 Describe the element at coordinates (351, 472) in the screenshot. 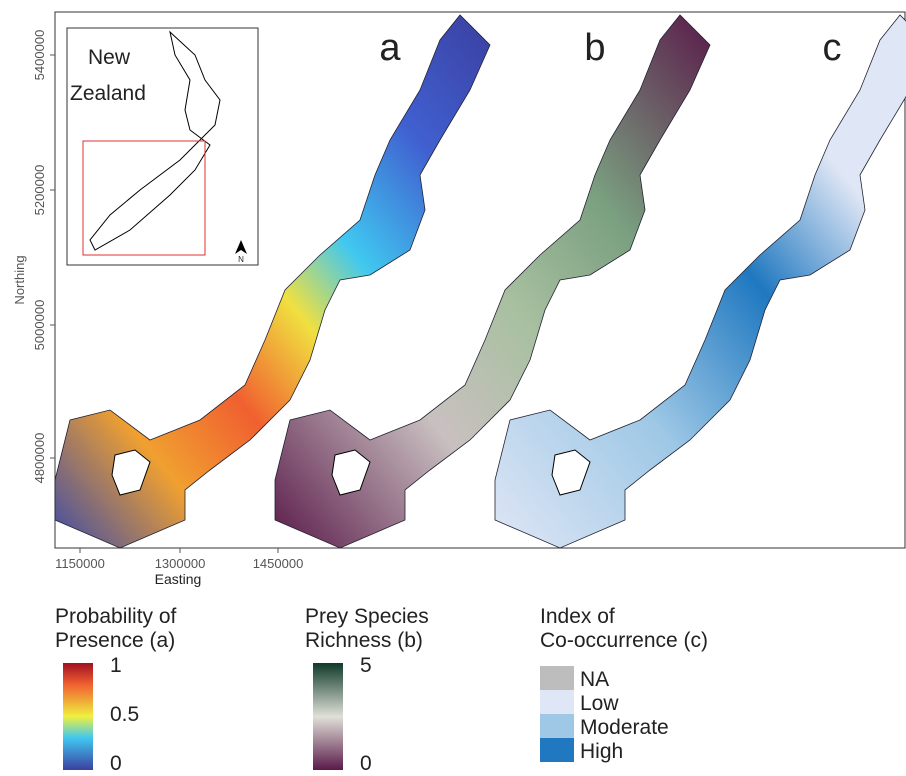

I see `islands` at that location.